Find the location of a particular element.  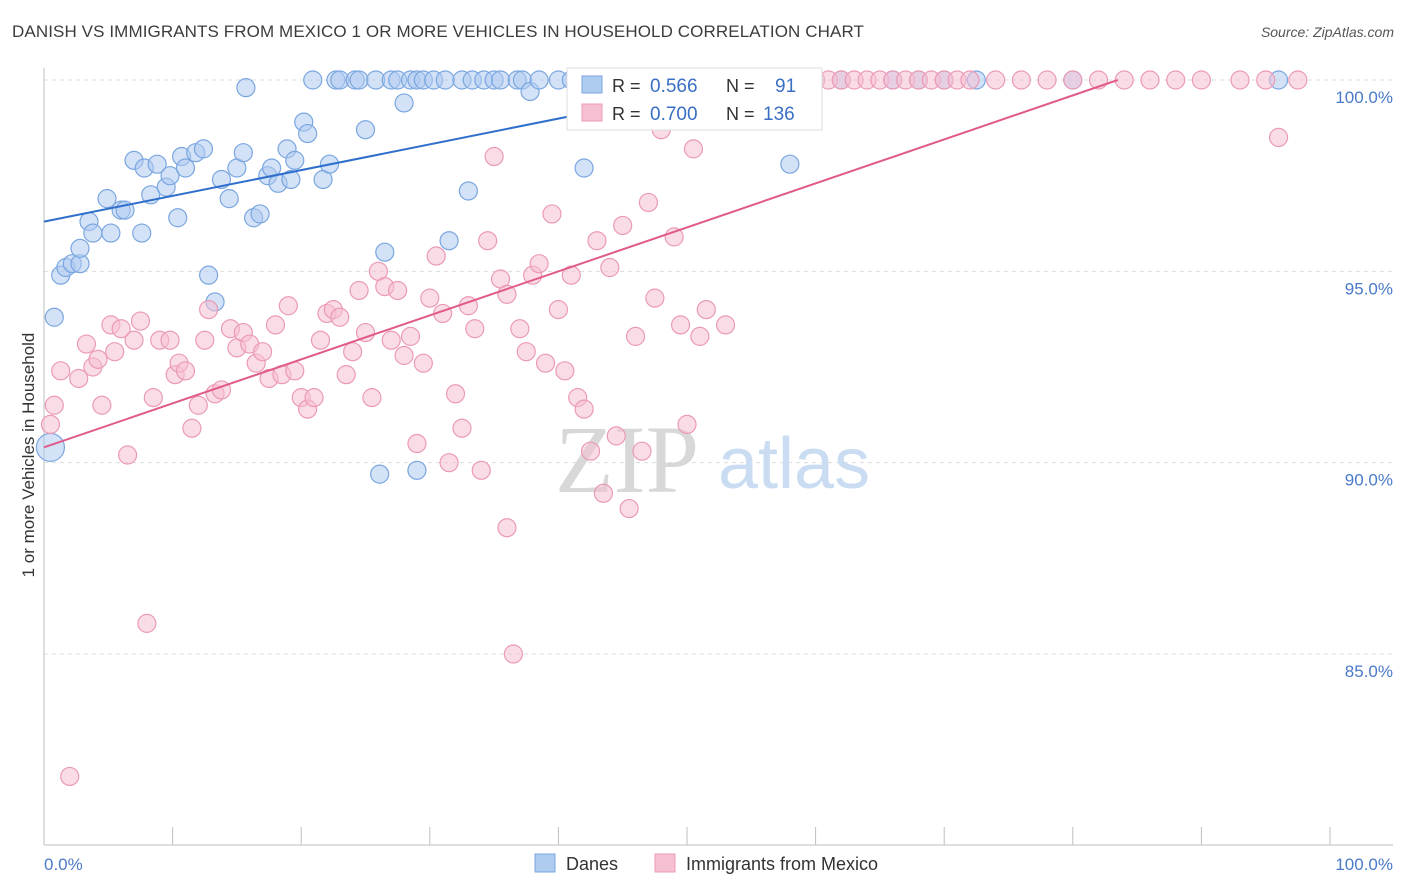

series-legend: Danes Immigrants from Mexico is located at coordinates (706, 863).